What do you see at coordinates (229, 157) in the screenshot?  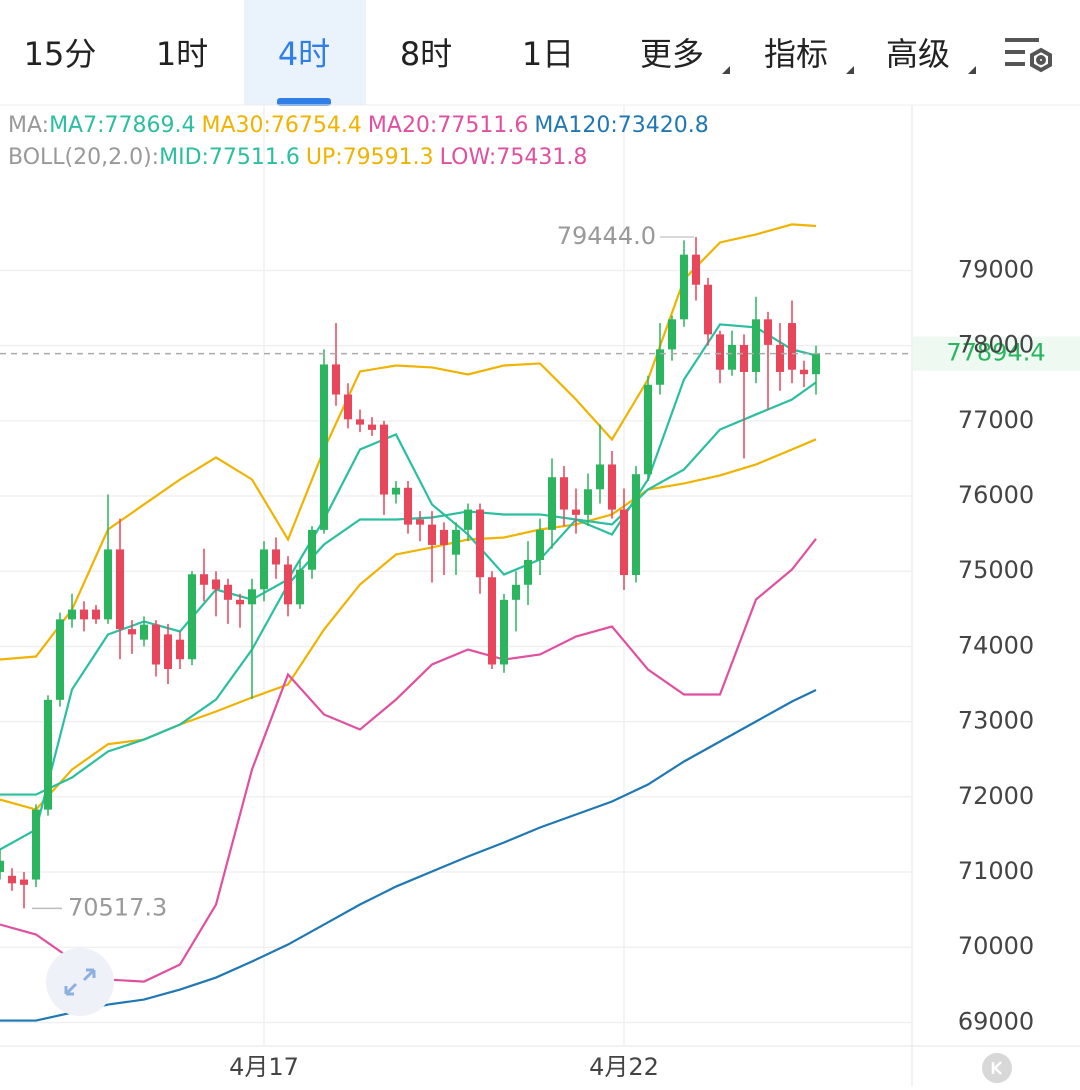 I see `legend-item: MID:77511.6` at bounding box center [229, 157].